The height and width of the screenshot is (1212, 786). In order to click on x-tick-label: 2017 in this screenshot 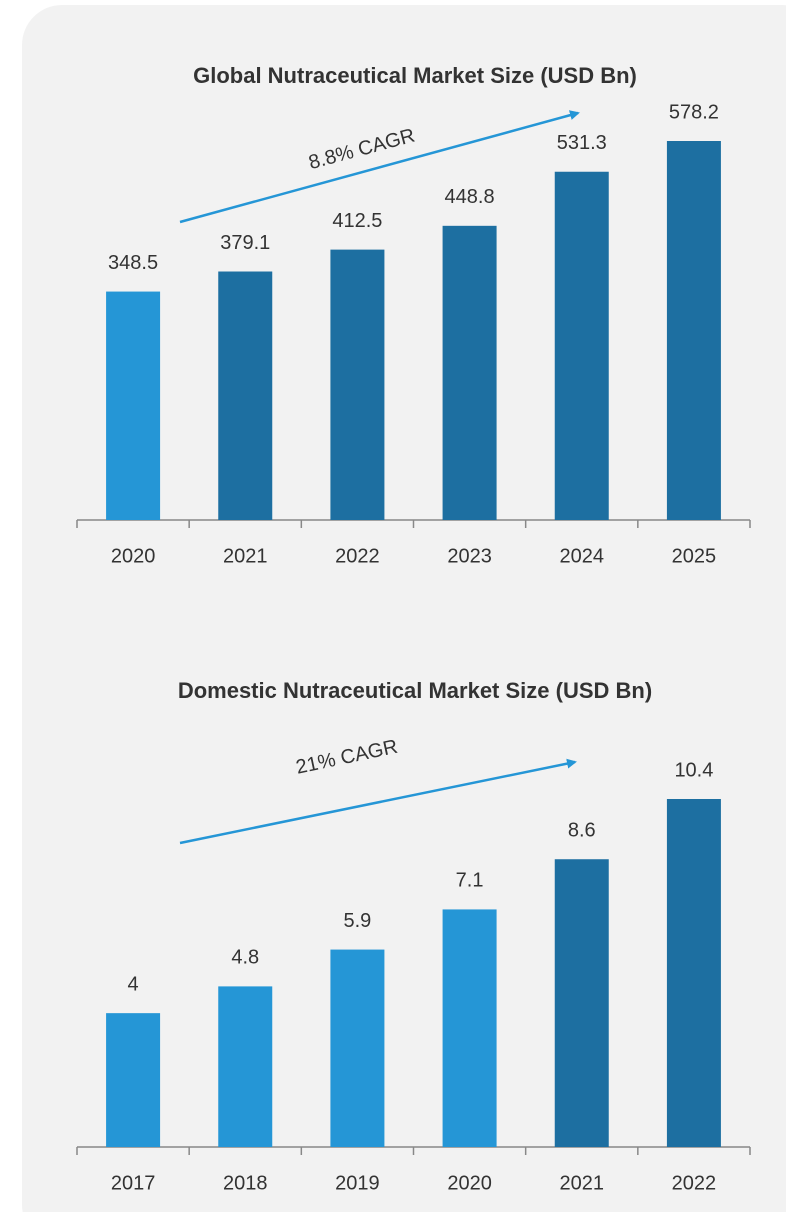, I will do `click(133, 1183)`.